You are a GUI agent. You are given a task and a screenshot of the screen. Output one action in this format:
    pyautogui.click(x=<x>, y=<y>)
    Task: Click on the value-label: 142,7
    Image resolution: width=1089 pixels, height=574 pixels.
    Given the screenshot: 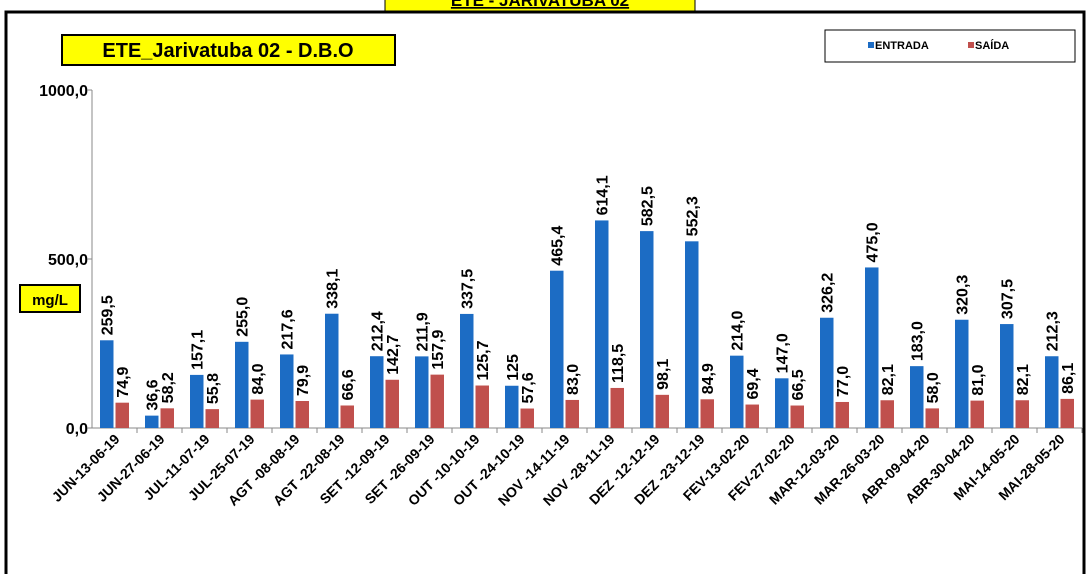 What is the action you would take?
    pyautogui.click(x=393, y=355)
    